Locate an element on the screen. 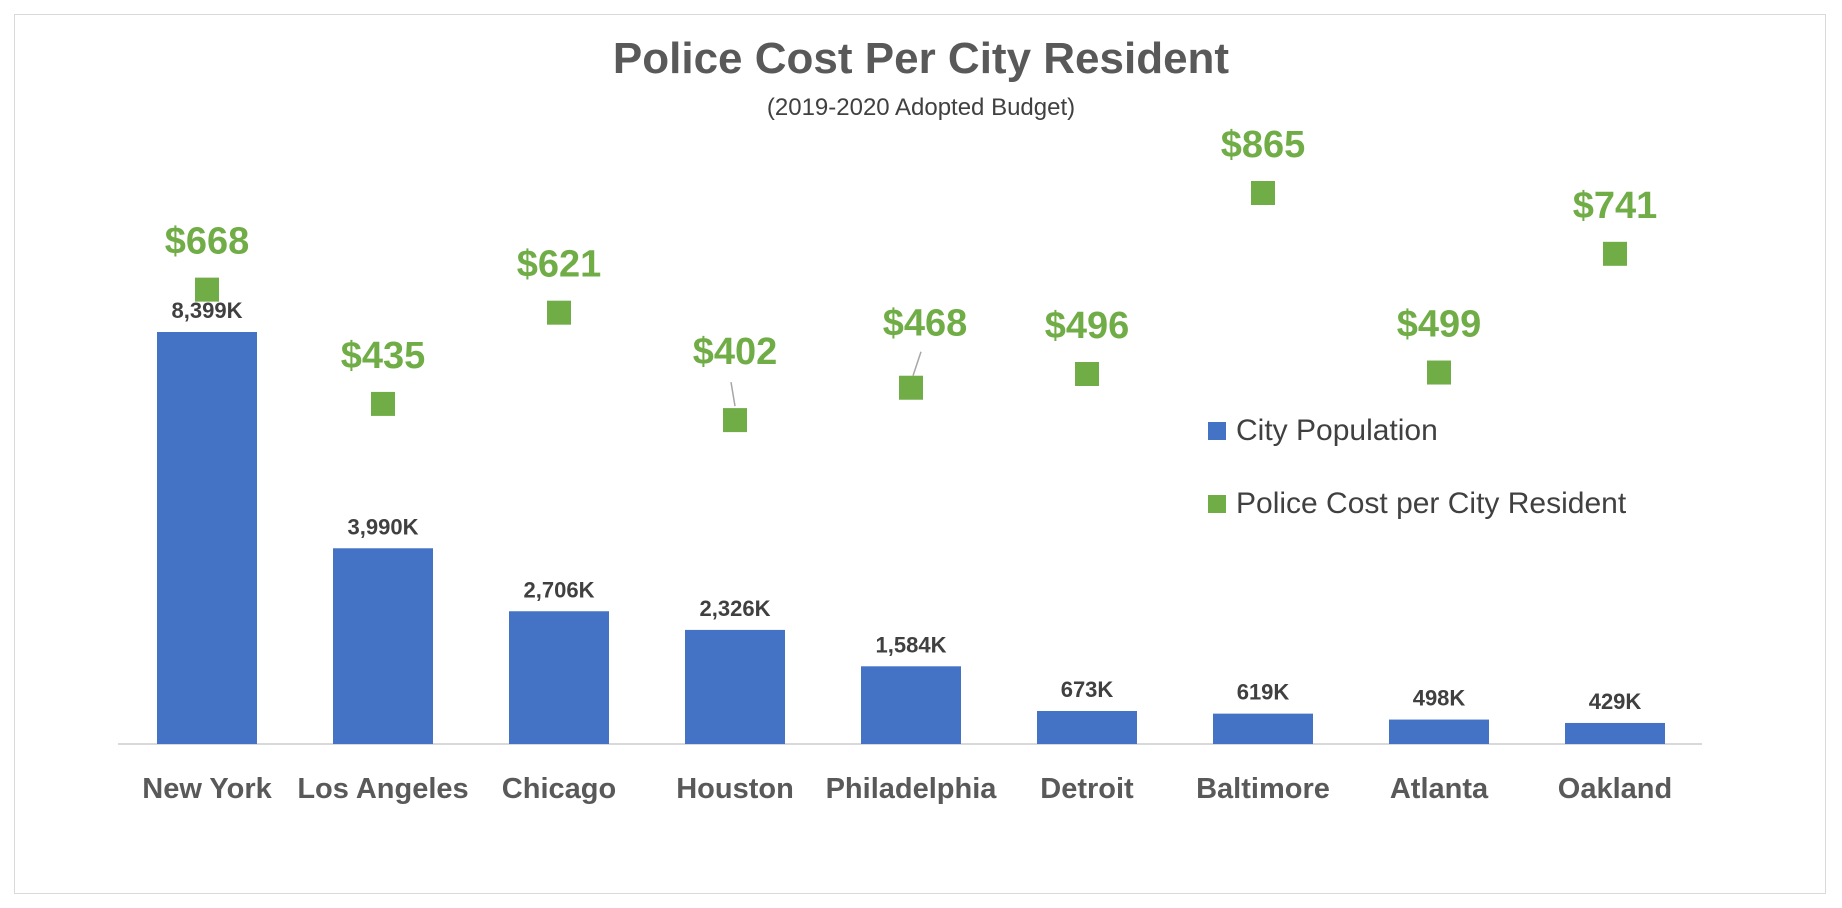  bar-data-label: 1,584K is located at coordinates (911, 644).